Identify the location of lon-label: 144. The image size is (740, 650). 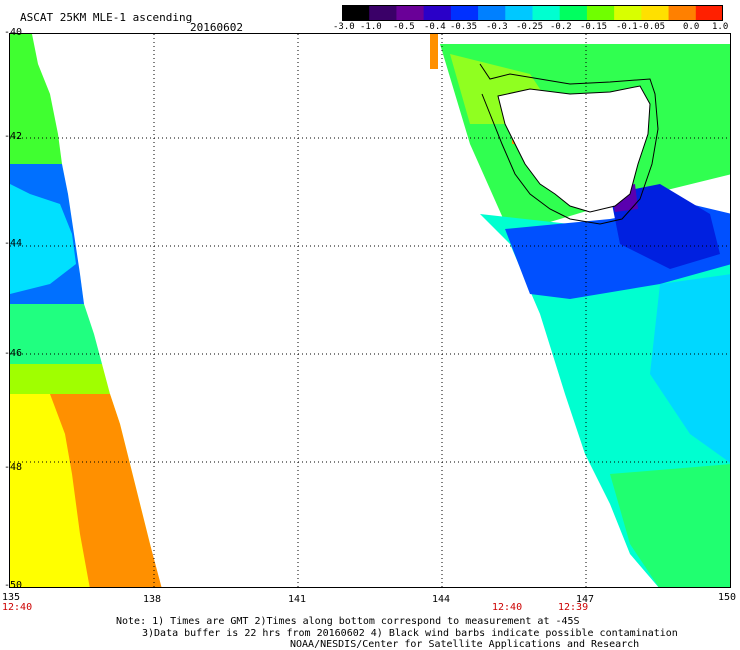
(441, 599).